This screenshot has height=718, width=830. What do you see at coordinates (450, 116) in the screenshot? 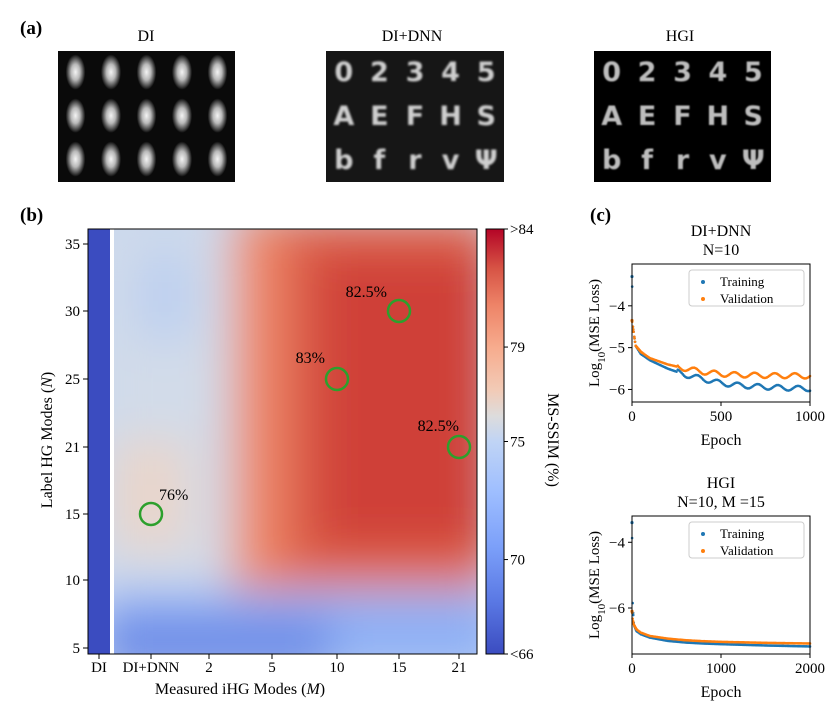
I see `glyph-cell: H` at bounding box center [450, 116].